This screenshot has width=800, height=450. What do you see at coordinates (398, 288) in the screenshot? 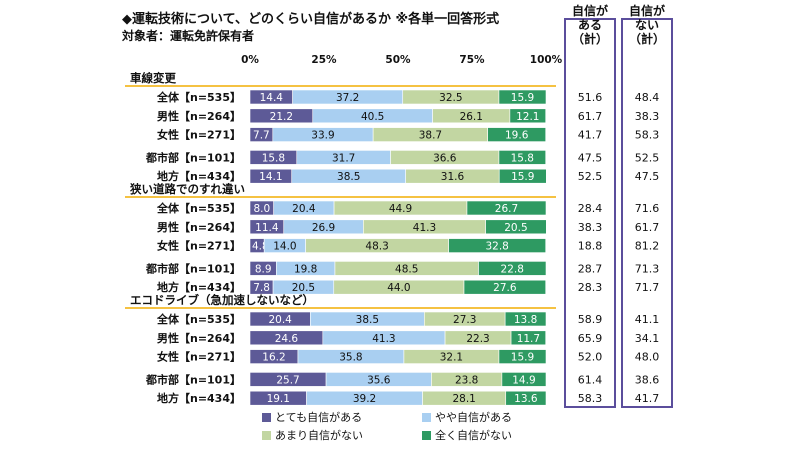
I see `data-label: 44.0` at bounding box center [398, 288].